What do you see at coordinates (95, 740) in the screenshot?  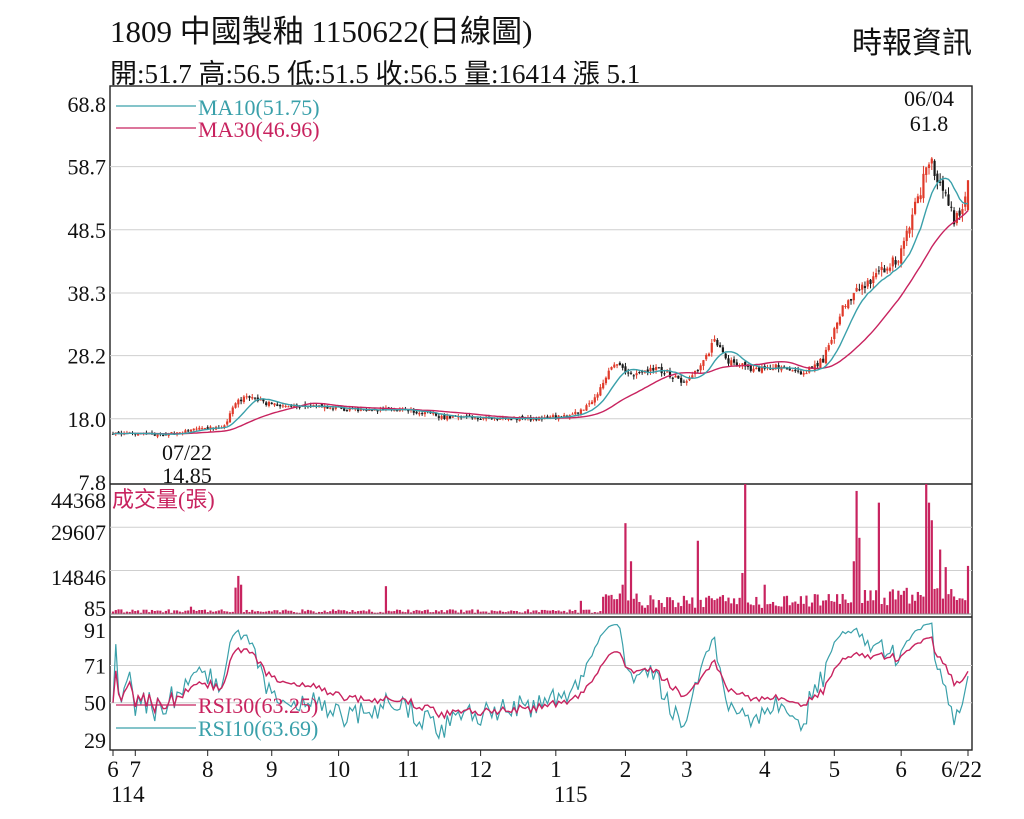 I see `rsi-tick-label: 29` at bounding box center [95, 740].